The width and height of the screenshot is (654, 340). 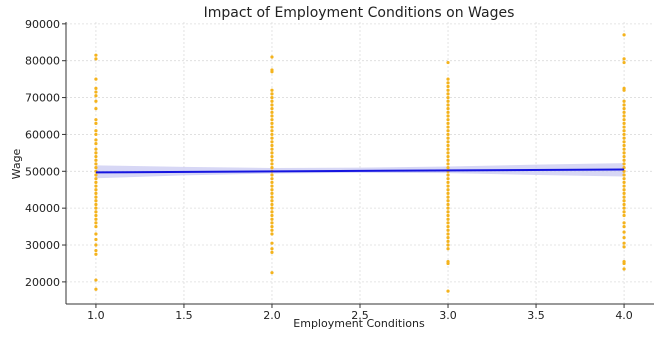 What do you see at coordinates (42, 171) in the screenshot?
I see `y-tick-label: 50000` at bounding box center [42, 171].